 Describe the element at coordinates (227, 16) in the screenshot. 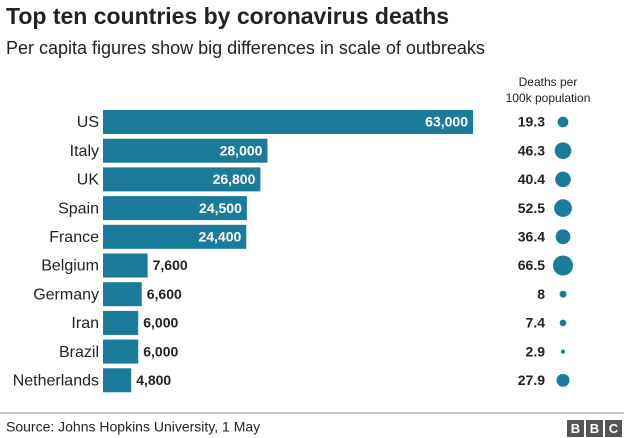

I see `chart-title: Top ten countries by coronavirus deaths` at that location.